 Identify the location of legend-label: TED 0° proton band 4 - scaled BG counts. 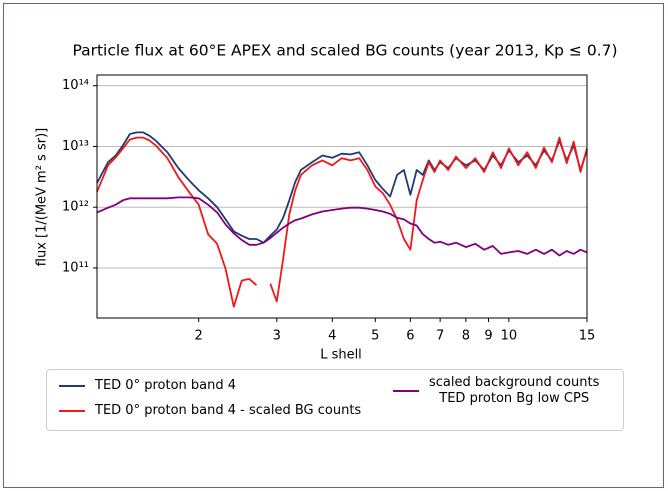
(228, 410).